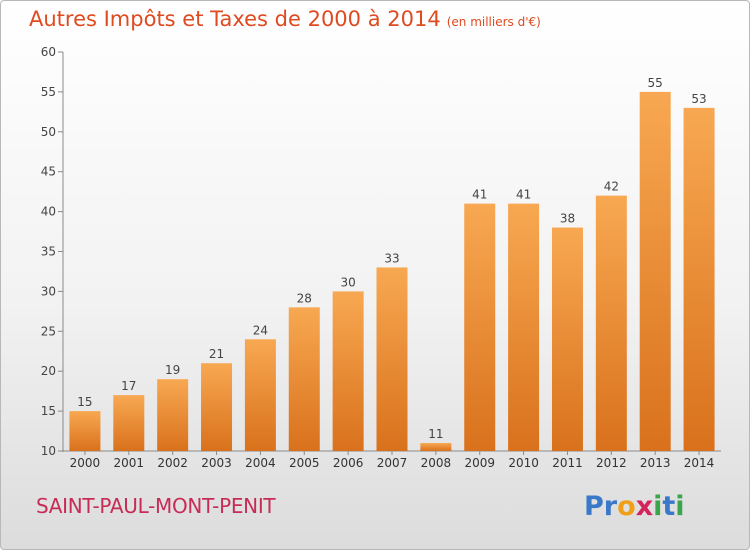 The height and width of the screenshot is (550, 750). Describe the element at coordinates (493, 22) in the screenshot. I see `chart-subtitle: (en milliers d'€)` at that location.